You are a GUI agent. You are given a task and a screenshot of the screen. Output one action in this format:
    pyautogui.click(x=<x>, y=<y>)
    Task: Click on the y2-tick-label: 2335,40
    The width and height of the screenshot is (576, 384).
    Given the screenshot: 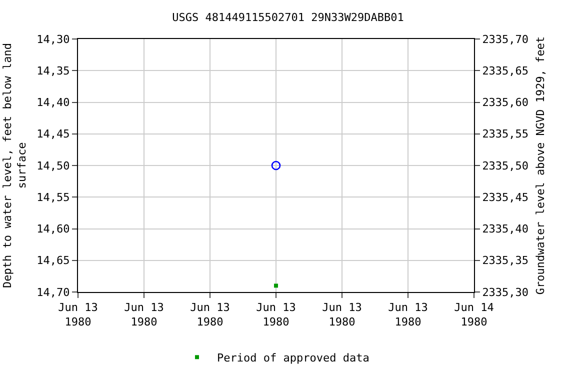 What is the action you would take?
    pyautogui.click(x=505, y=229)
    